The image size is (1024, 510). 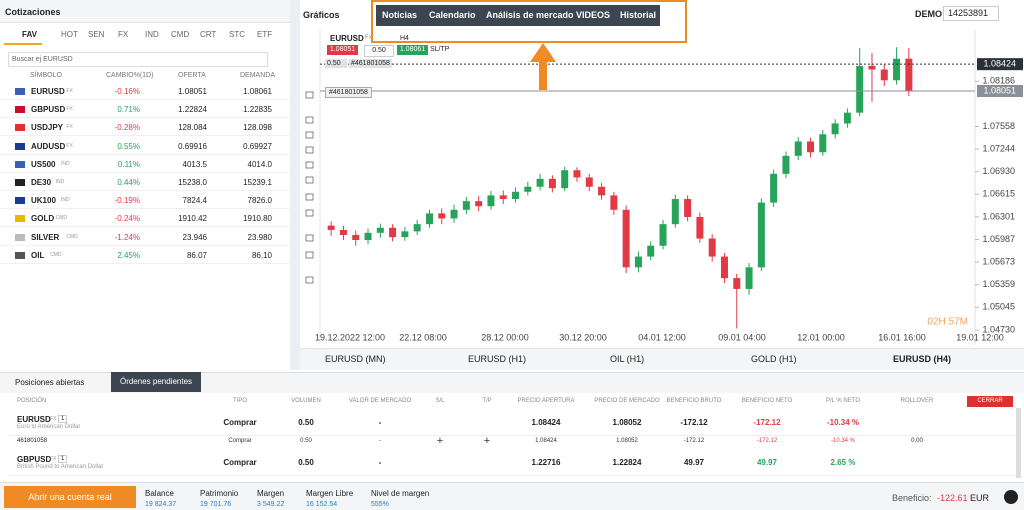 What do you see at coordinates (192, 75) in the screenshot?
I see `quote-column: OFERTA` at bounding box center [192, 75].